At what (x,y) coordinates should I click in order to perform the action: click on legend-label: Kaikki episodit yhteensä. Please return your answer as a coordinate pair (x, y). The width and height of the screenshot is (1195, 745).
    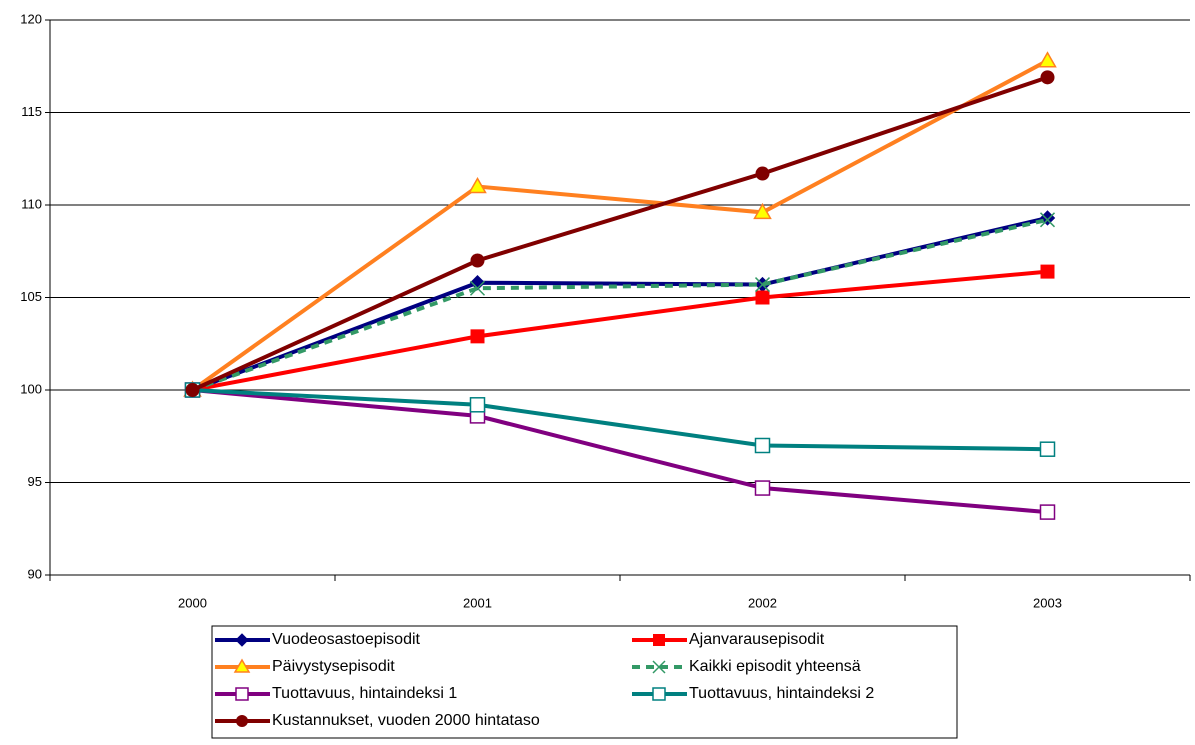
    Looking at the image, I should click on (775, 666).